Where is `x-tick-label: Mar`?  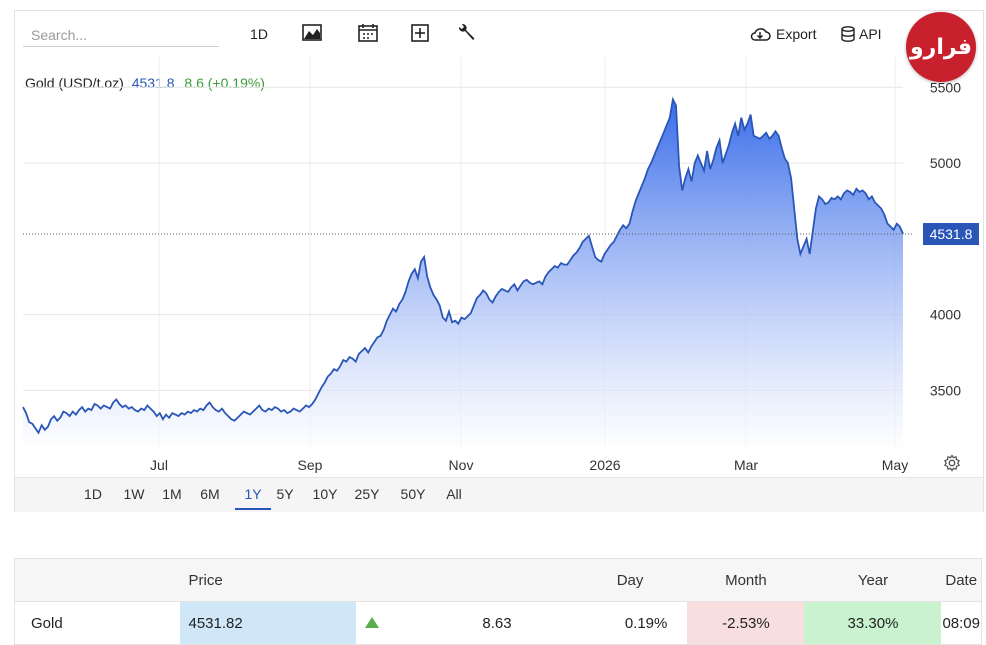 x-tick-label: Mar is located at coordinates (746, 465).